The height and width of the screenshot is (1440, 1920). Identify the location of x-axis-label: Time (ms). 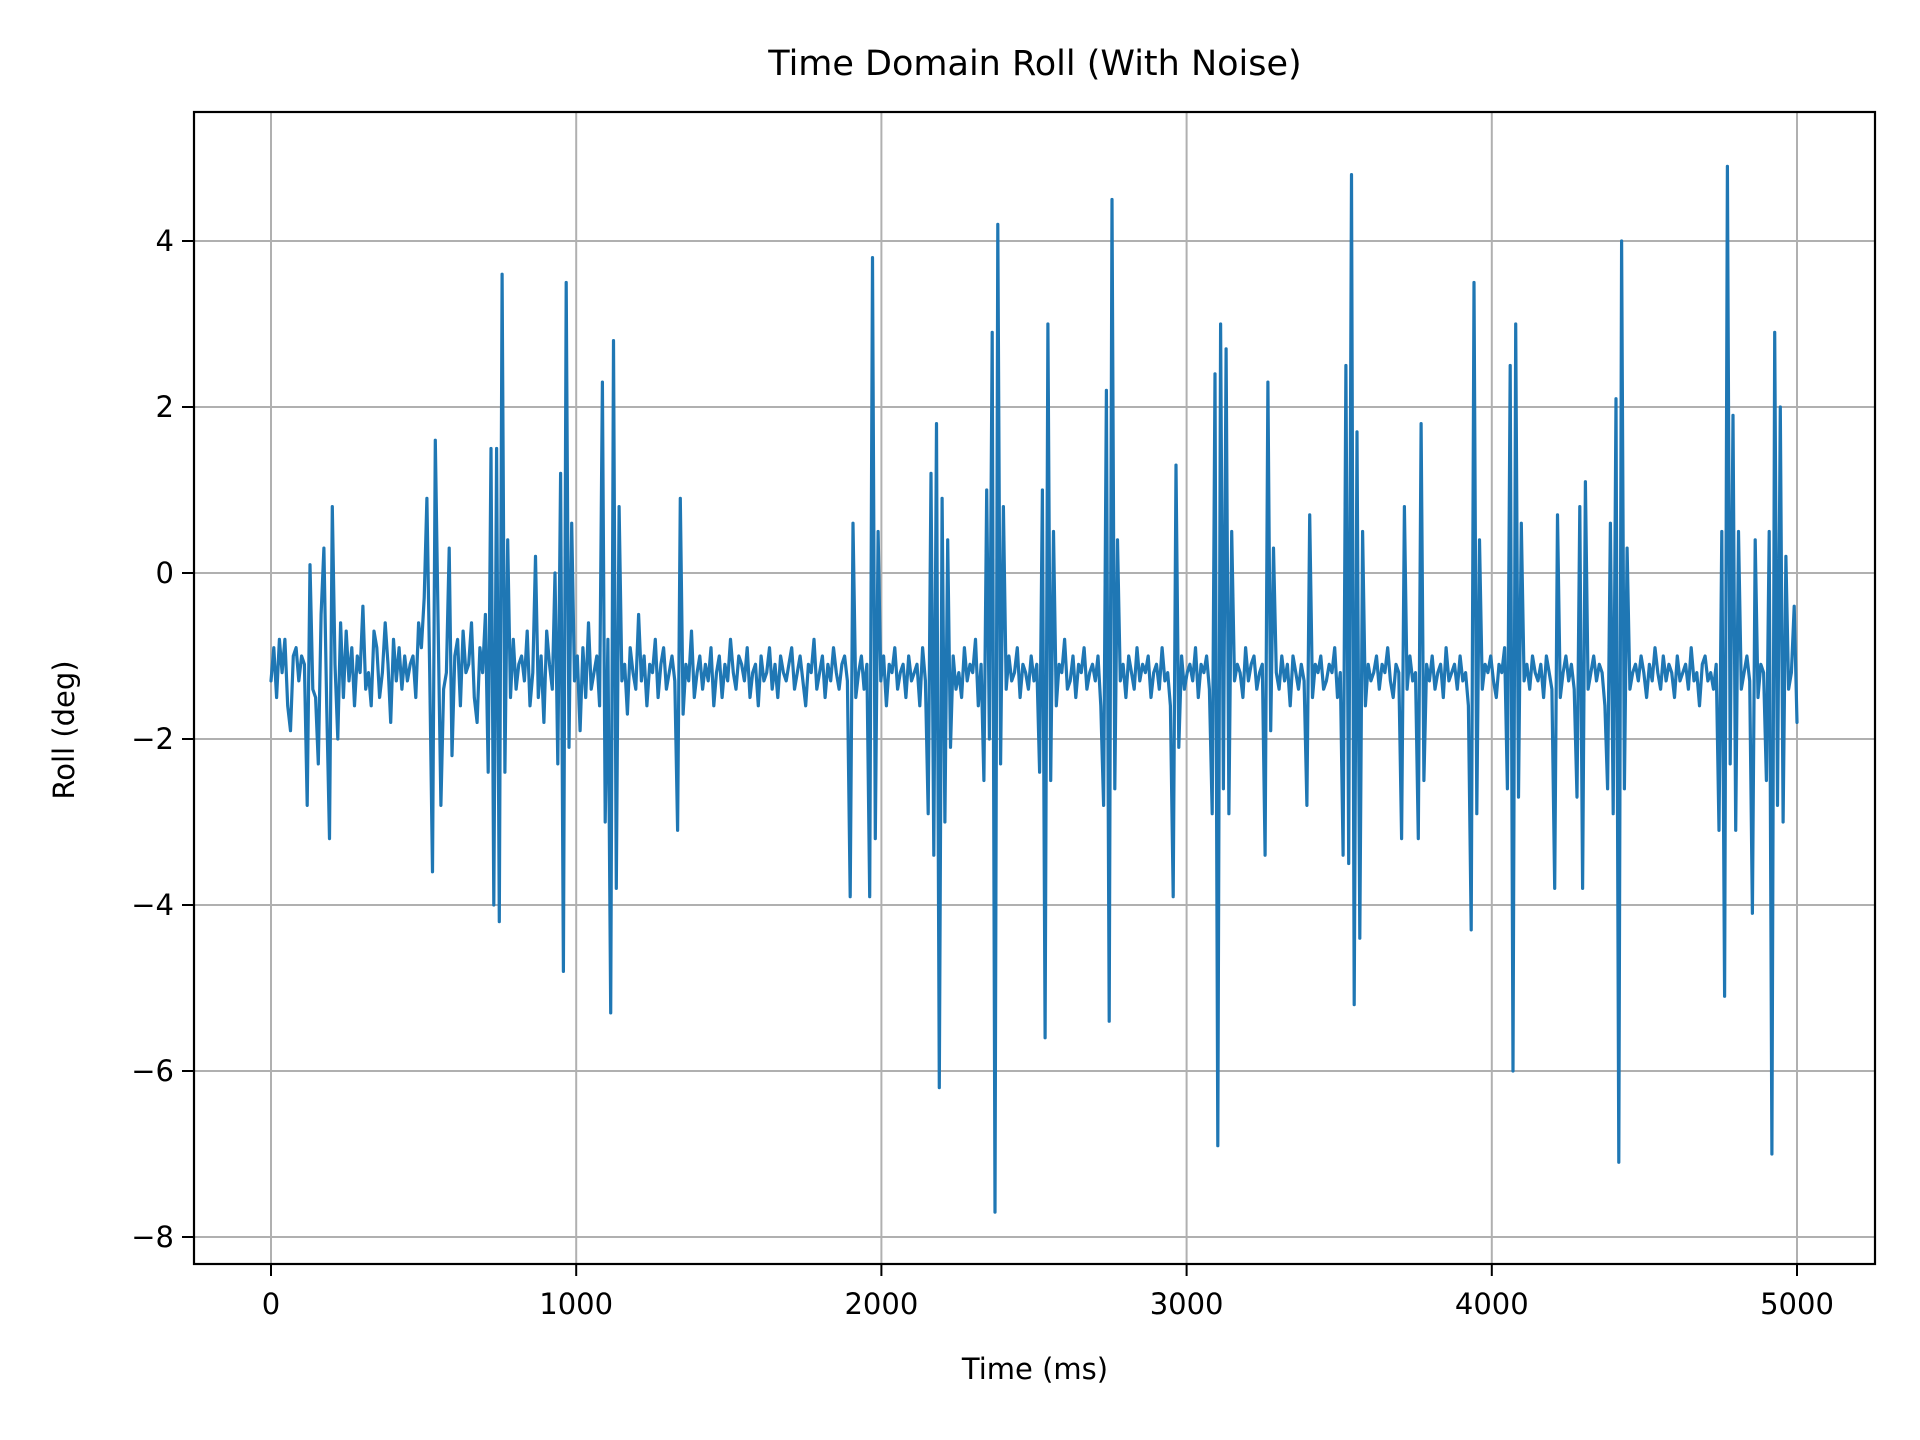
(1035, 1369).